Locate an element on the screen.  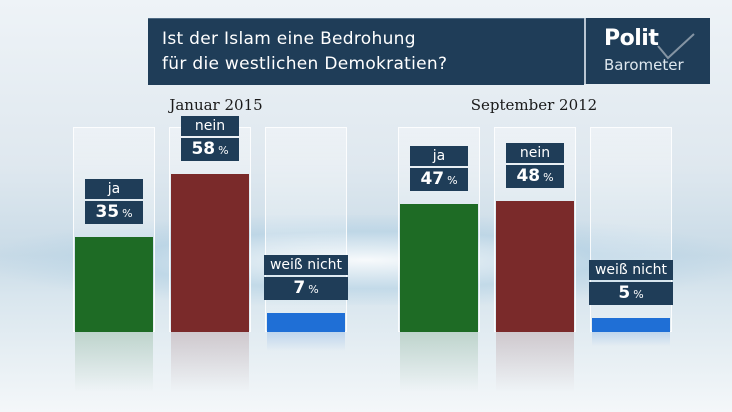
bar-value: 5% is located at coordinates (631, 293).